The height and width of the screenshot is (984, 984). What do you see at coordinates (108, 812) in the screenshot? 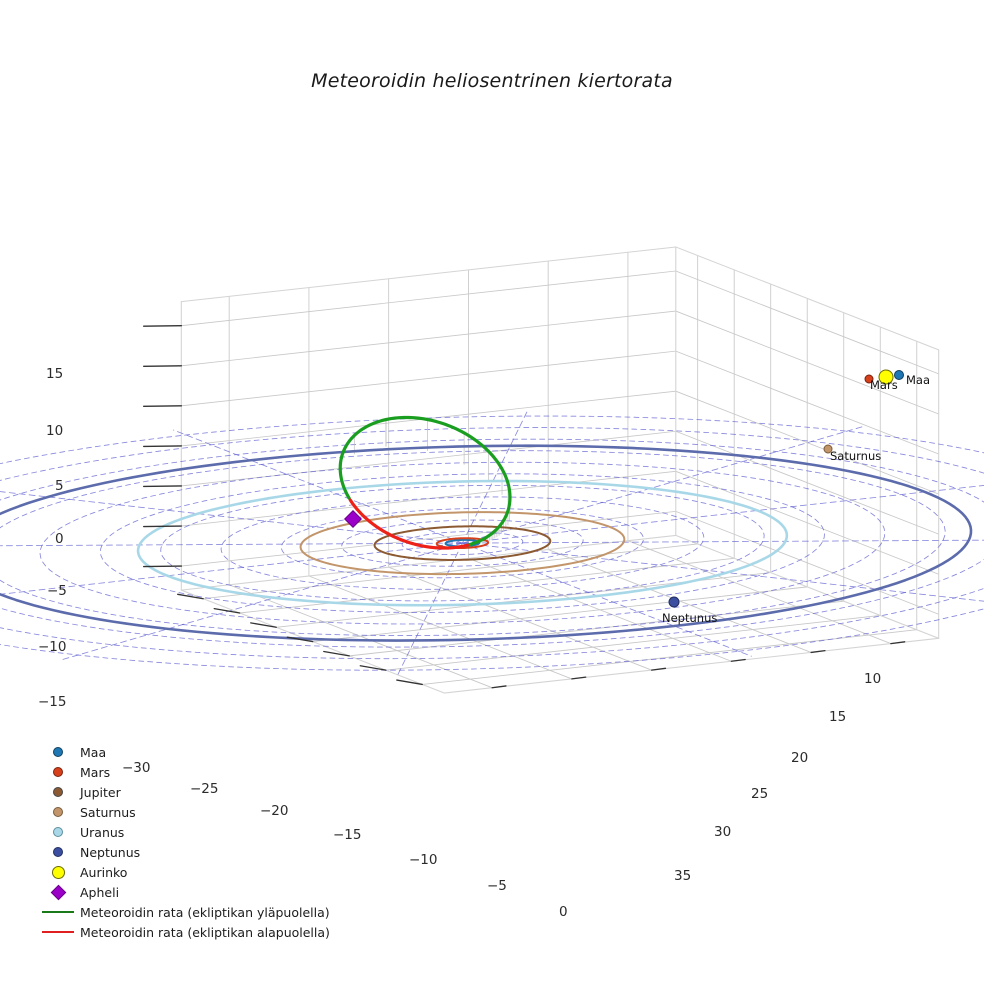
I see `legend-label: Saturnus` at bounding box center [108, 812].